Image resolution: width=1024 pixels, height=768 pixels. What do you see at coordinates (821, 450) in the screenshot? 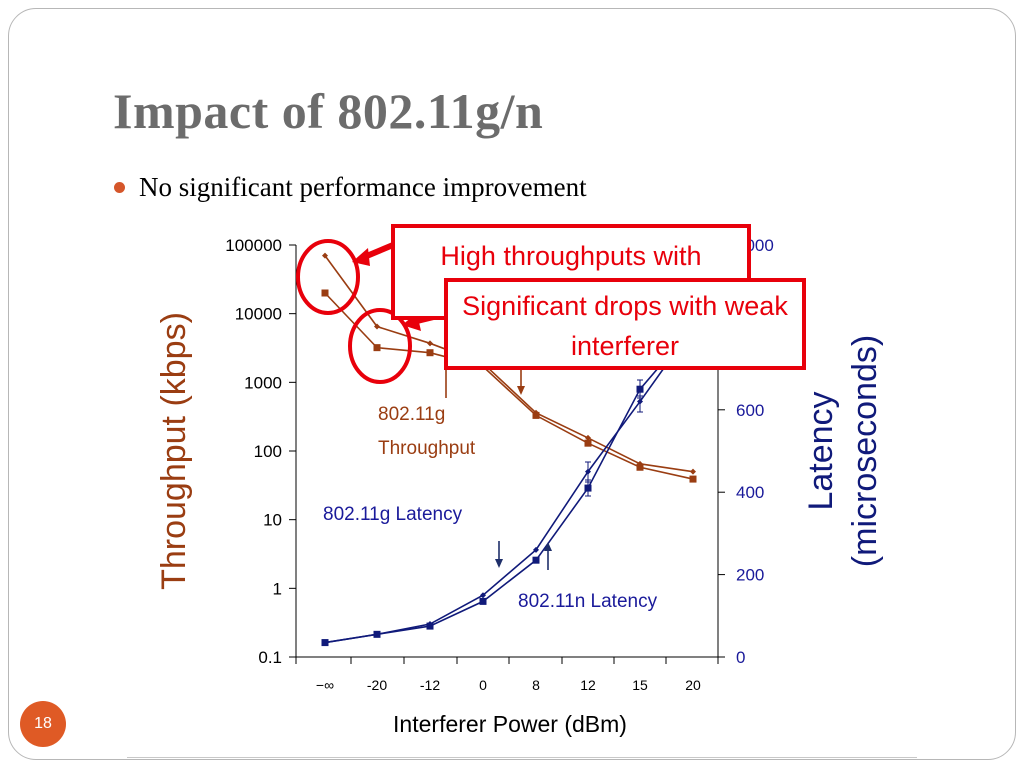
I see `y-right-axis-label-line1: Latency` at bounding box center [821, 450].